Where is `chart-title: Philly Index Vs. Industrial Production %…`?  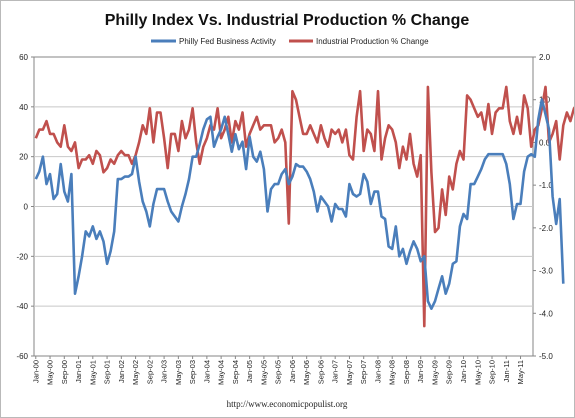
chart-title: Philly Index Vs. Industrial Production %… is located at coordinates (287, 20).